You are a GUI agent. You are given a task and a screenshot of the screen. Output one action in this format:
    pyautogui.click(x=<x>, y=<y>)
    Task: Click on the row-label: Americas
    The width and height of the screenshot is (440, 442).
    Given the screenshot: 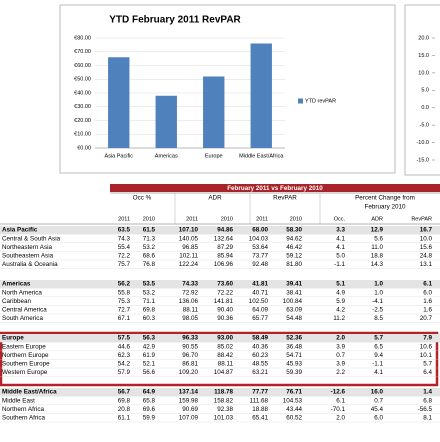 What is the action you would take?
    pyautogui.click(x=16, y=284)
    